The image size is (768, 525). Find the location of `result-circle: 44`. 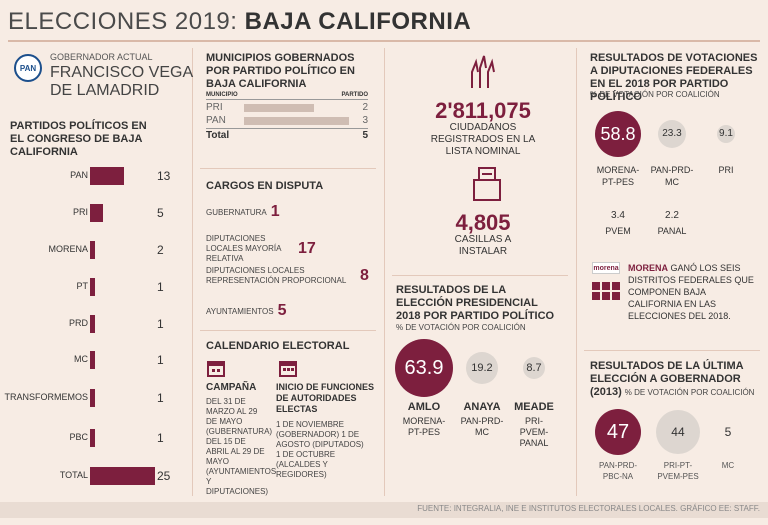

result-circle: 44 is located at coordinates (678, 432).